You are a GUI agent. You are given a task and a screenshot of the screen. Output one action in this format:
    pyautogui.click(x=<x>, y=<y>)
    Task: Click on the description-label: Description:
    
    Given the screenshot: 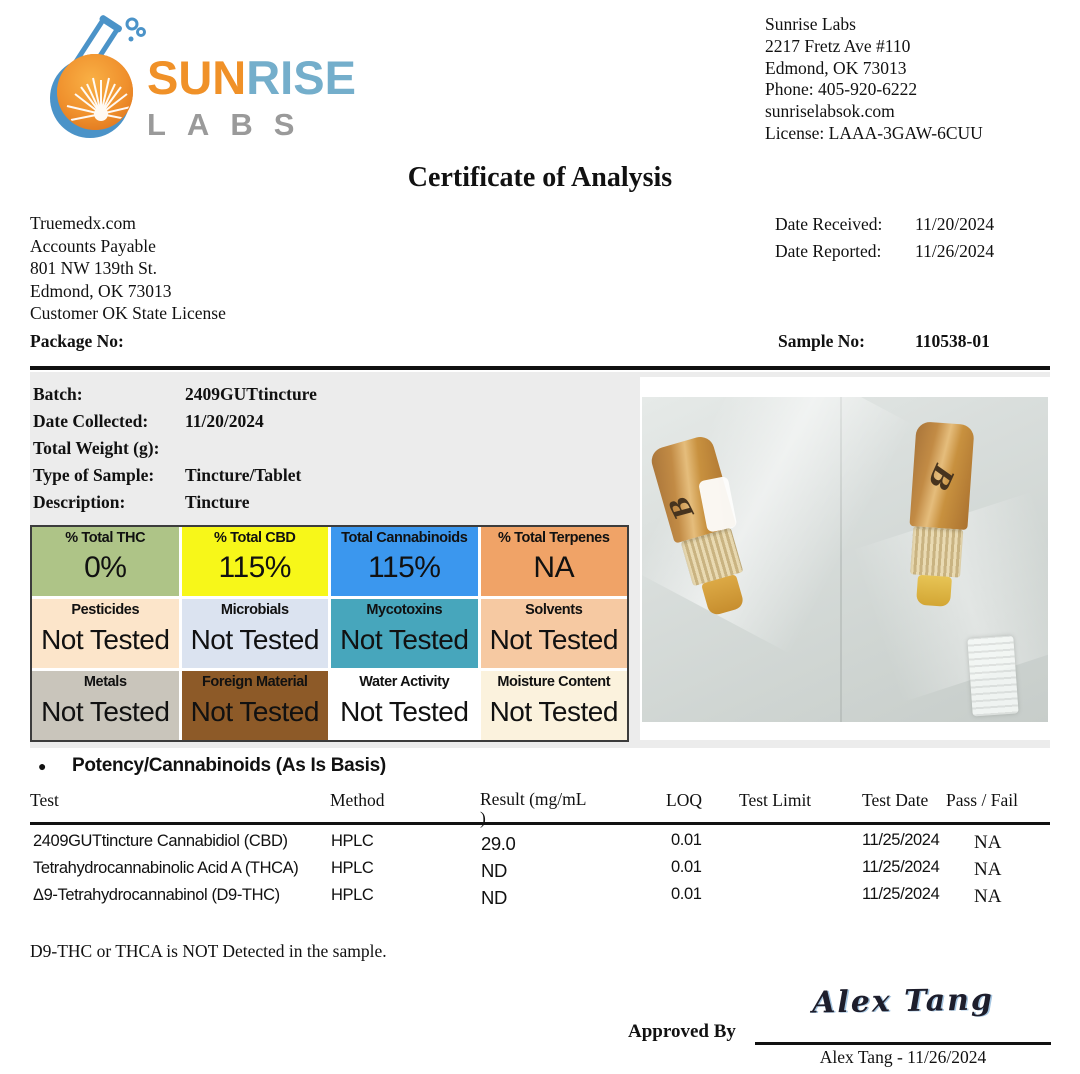 What is the action you would take?
    pyautogui.click(x=79, y=502)
    